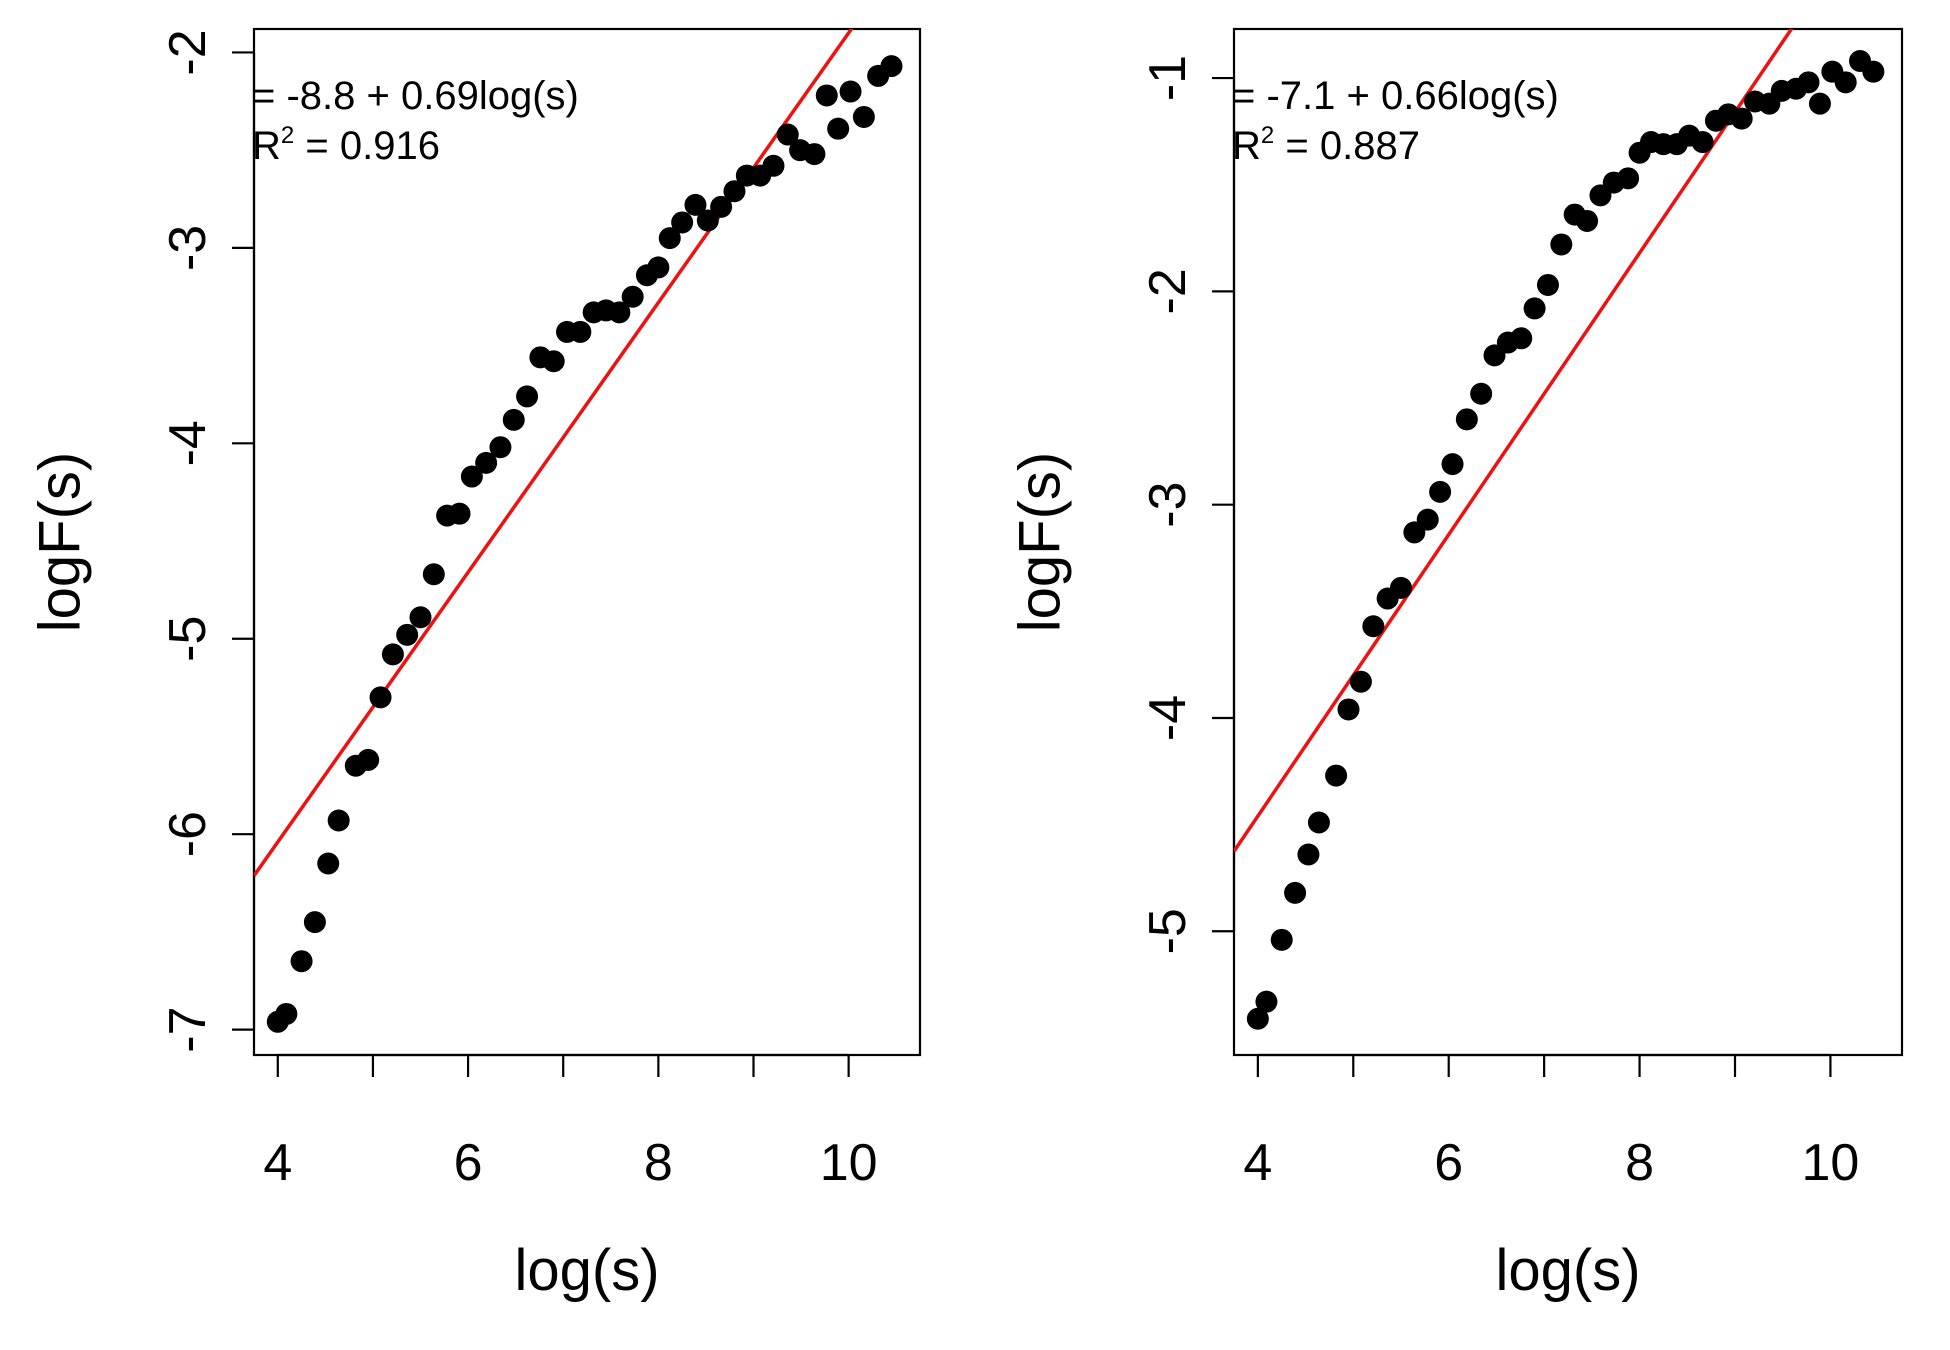 The image size is (1950, 1350). I want to click on y-tick-label: -7, so click(188, 1029).